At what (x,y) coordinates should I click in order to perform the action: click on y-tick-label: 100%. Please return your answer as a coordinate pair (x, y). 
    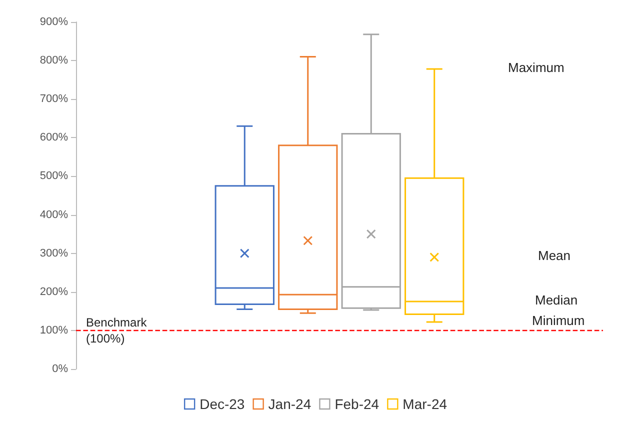
    Looking at the image, I should click on (54, 330).